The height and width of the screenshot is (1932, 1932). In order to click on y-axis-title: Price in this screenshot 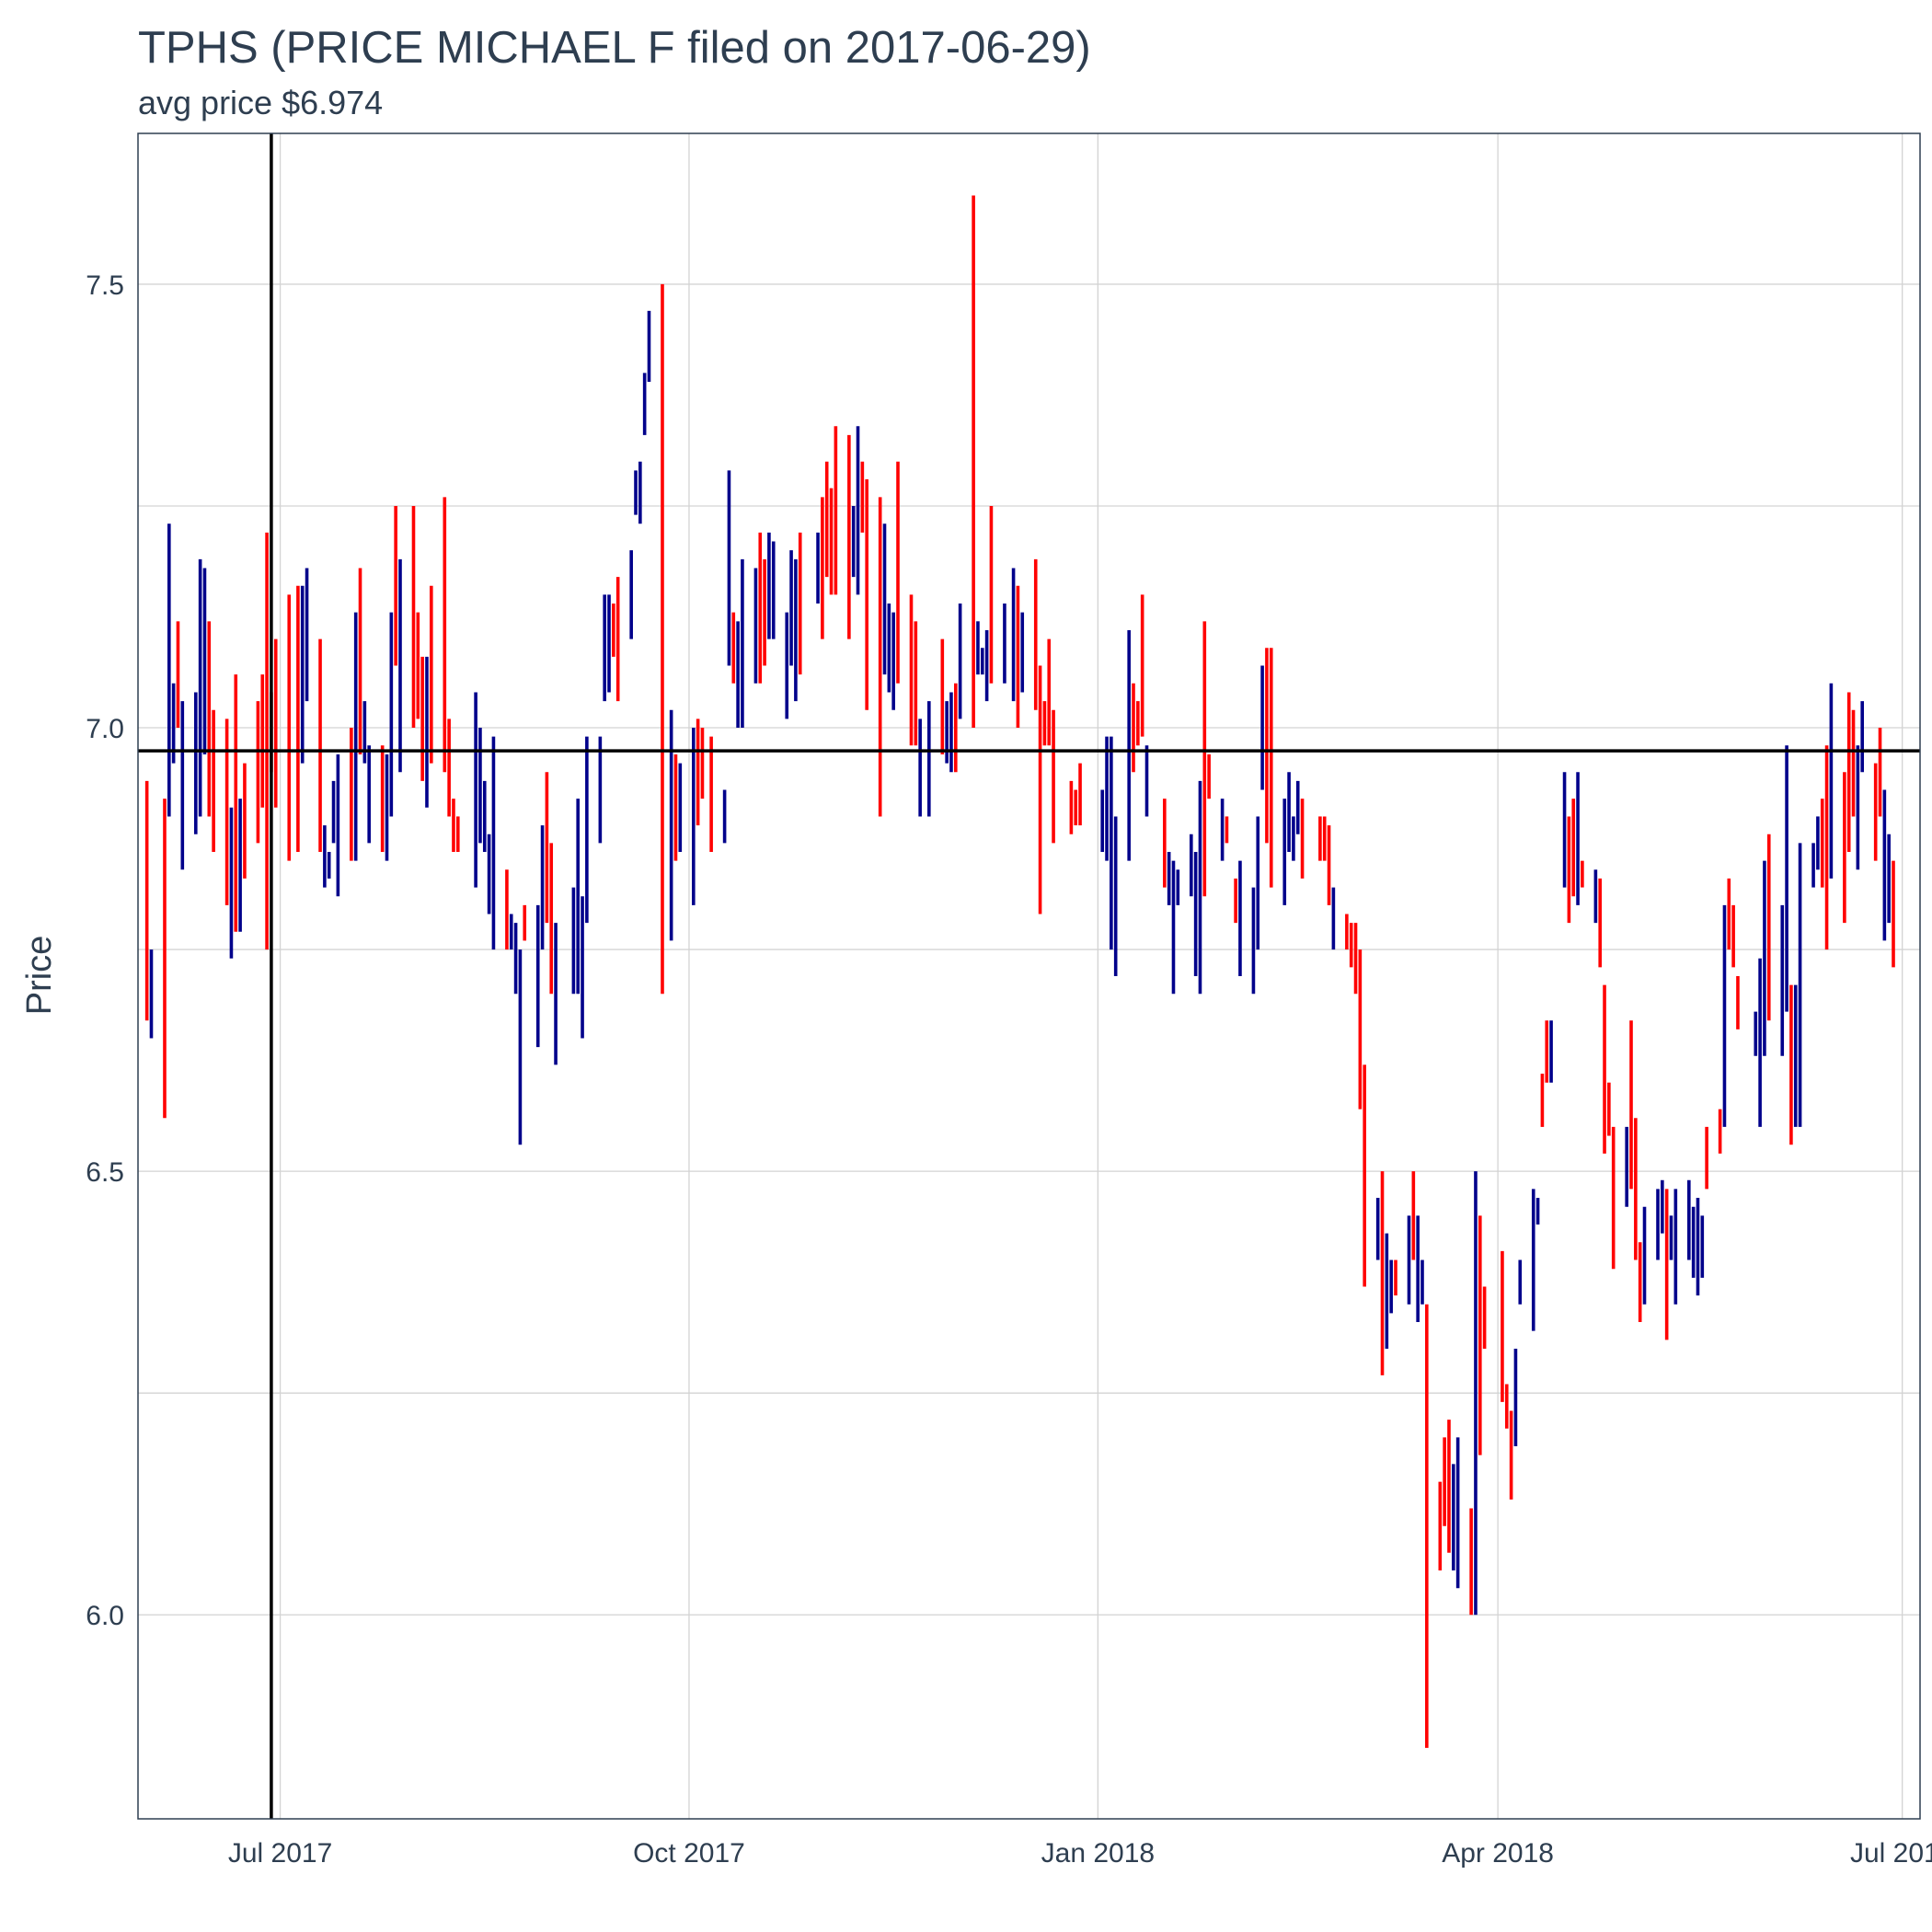, I will do `click(39, 976)`.